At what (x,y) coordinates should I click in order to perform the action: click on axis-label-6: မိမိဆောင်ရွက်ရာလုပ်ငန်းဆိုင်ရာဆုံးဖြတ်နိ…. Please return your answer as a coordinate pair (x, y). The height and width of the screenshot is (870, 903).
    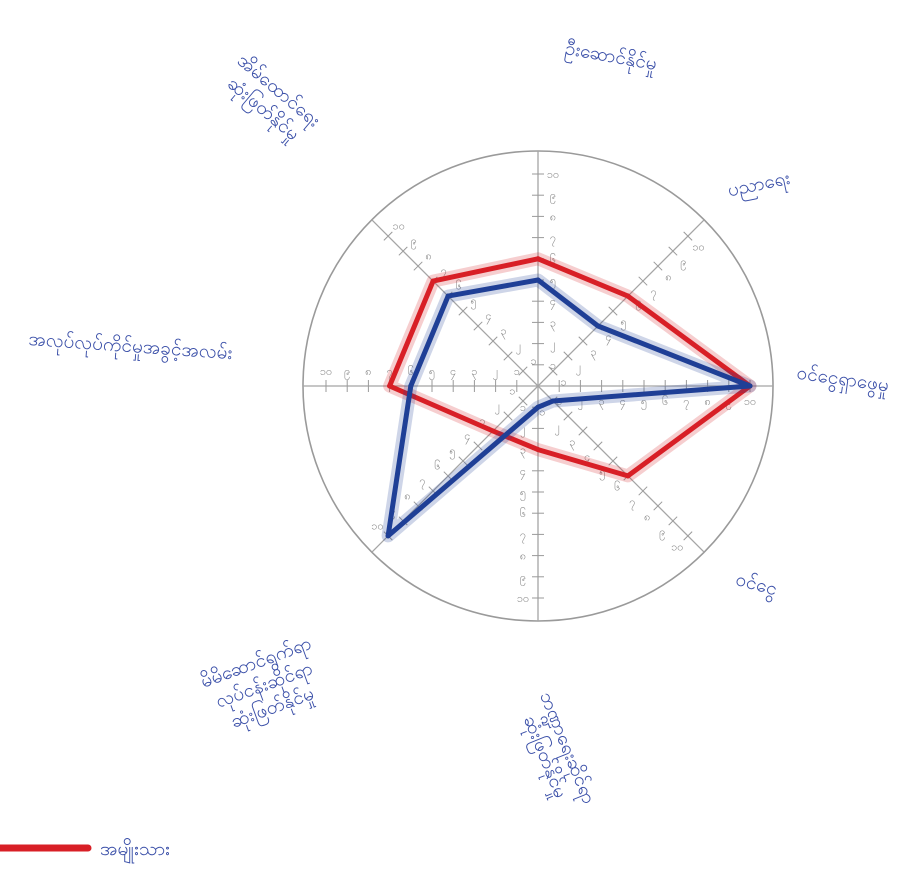
    Looking at the image, I should click on (264, 686).